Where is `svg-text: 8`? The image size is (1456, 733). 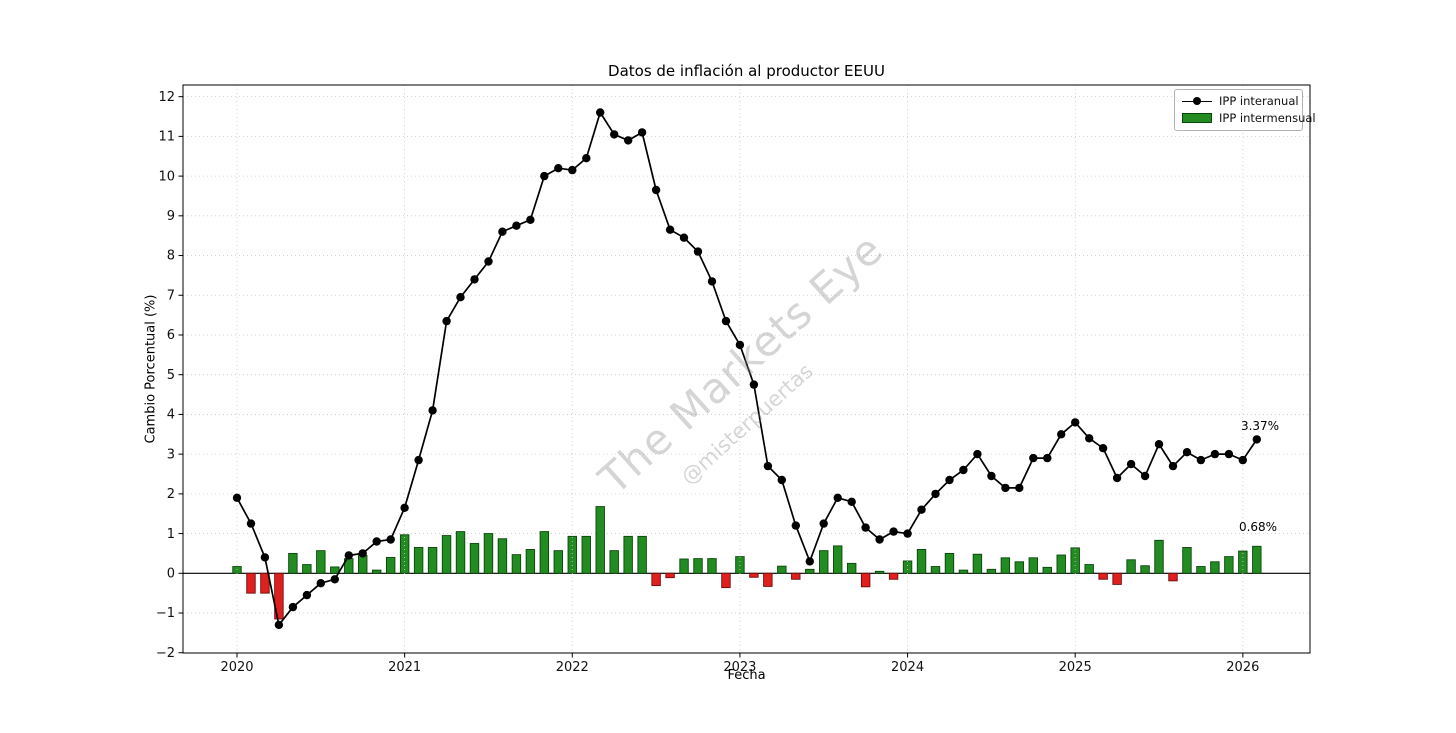 svg-text: 8 is located at coordinates (171, 256).